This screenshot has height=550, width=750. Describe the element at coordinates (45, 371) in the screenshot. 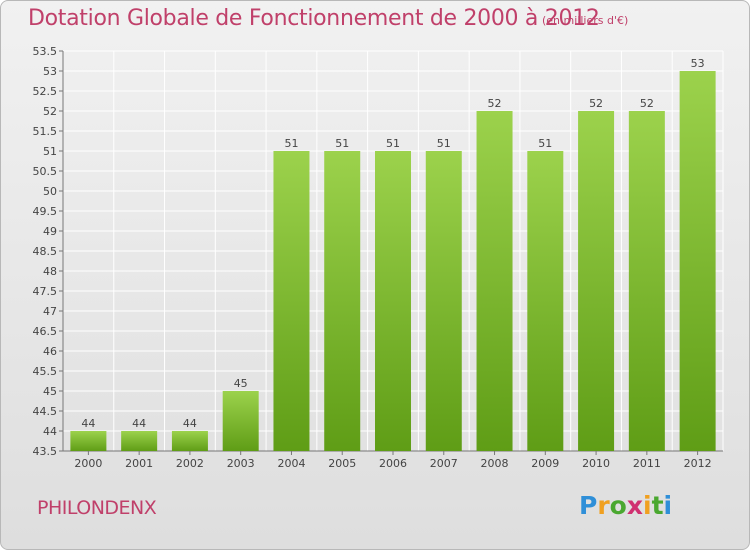

I see `y-tick-label: 45.5` at that location.